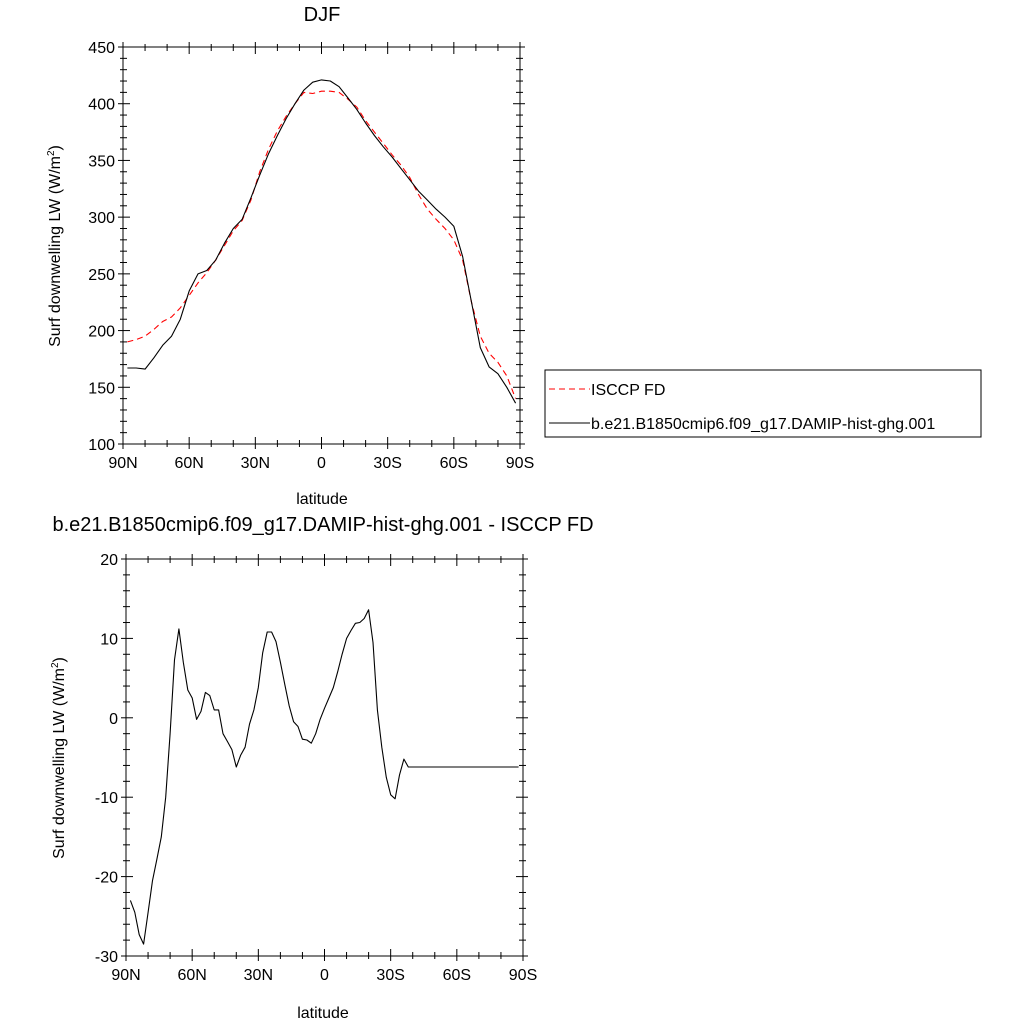  What do you see at coordinates (454, 463) in the screenshot?
I see `top-xtick-label: 60S` at bounding box center [454, 463].